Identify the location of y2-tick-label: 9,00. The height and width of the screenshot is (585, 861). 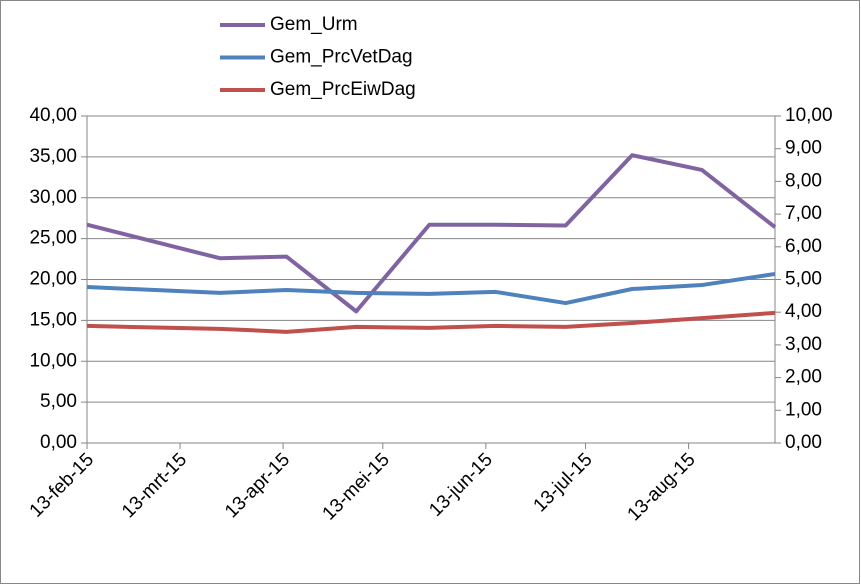
(803, 148).